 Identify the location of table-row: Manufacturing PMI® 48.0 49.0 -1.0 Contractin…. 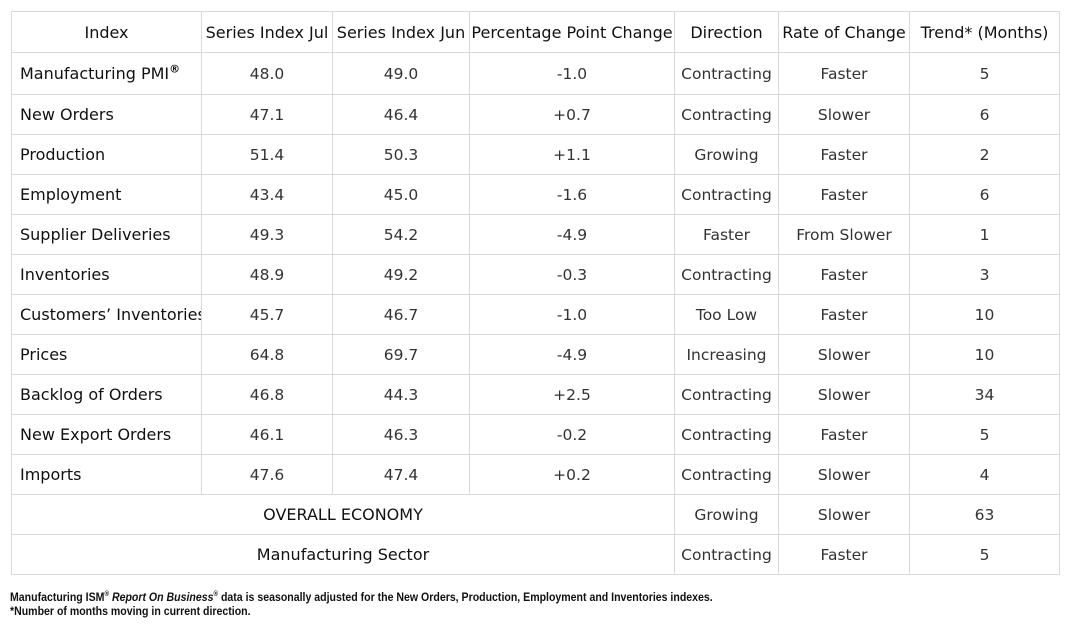
(535, 73).